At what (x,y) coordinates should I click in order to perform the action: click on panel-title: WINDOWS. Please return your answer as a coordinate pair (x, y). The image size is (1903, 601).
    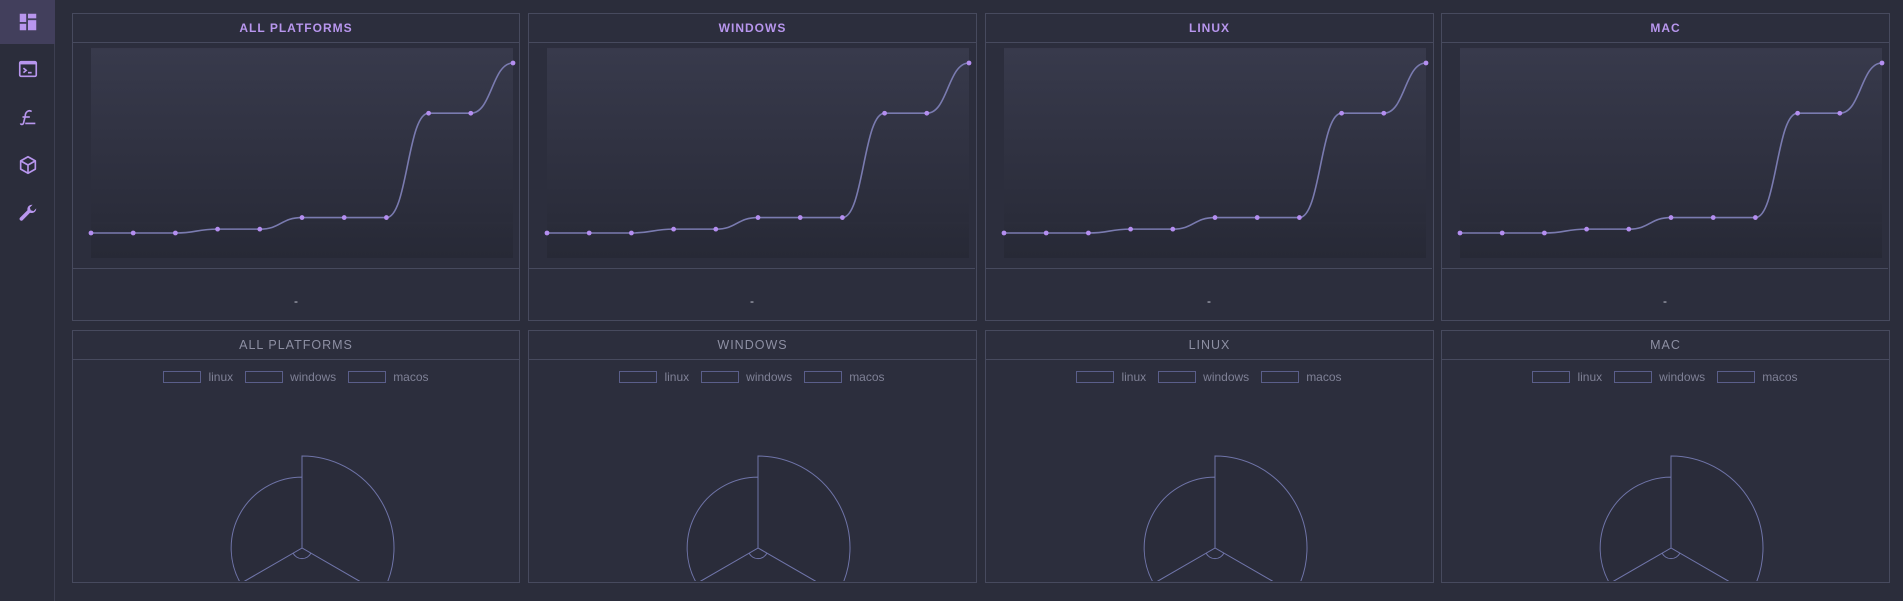
    Looking at the image, I should click on (752, 28).